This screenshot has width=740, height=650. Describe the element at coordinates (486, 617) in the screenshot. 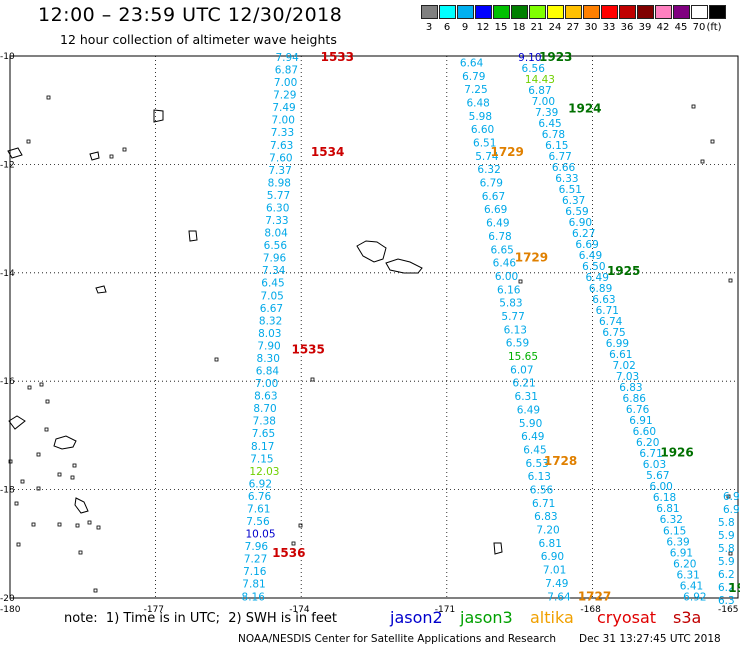

I see `satellite-legend-jason3: jason3` at that location.